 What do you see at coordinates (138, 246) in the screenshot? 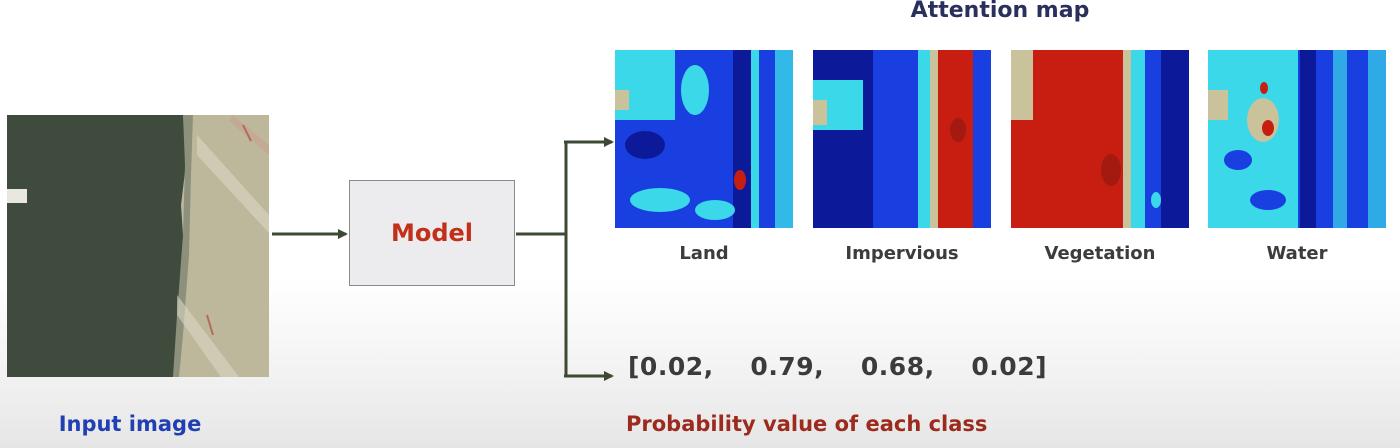
I see `input-image` at bounding box center [138, 246].